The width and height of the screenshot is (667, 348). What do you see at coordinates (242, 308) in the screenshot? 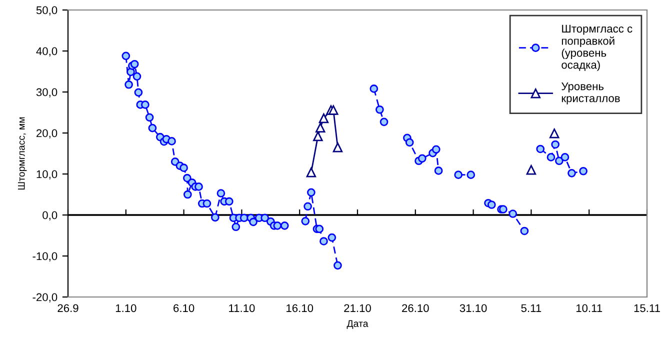
I see `x-tick-label: 11.10` at bounding box center [242, 308].